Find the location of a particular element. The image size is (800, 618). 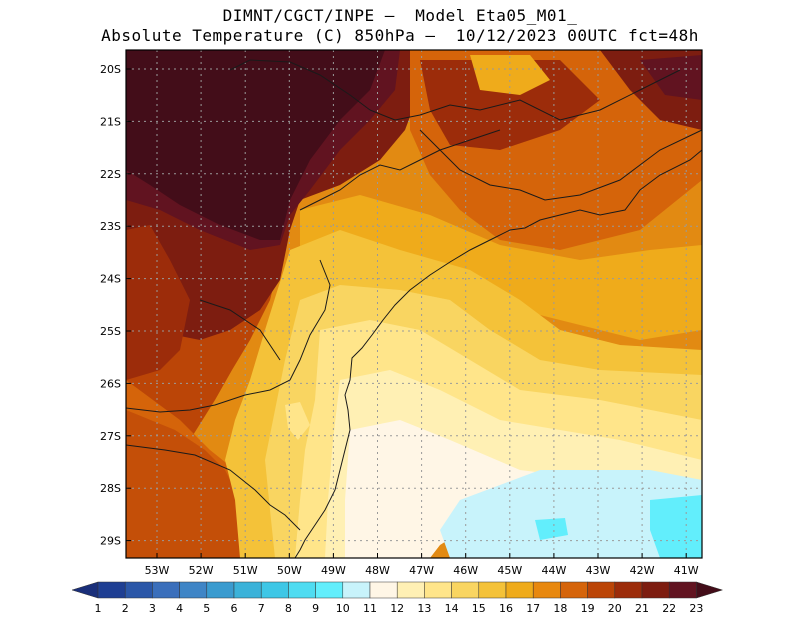

lon-label: 50W is located at coordinates (289, 570).